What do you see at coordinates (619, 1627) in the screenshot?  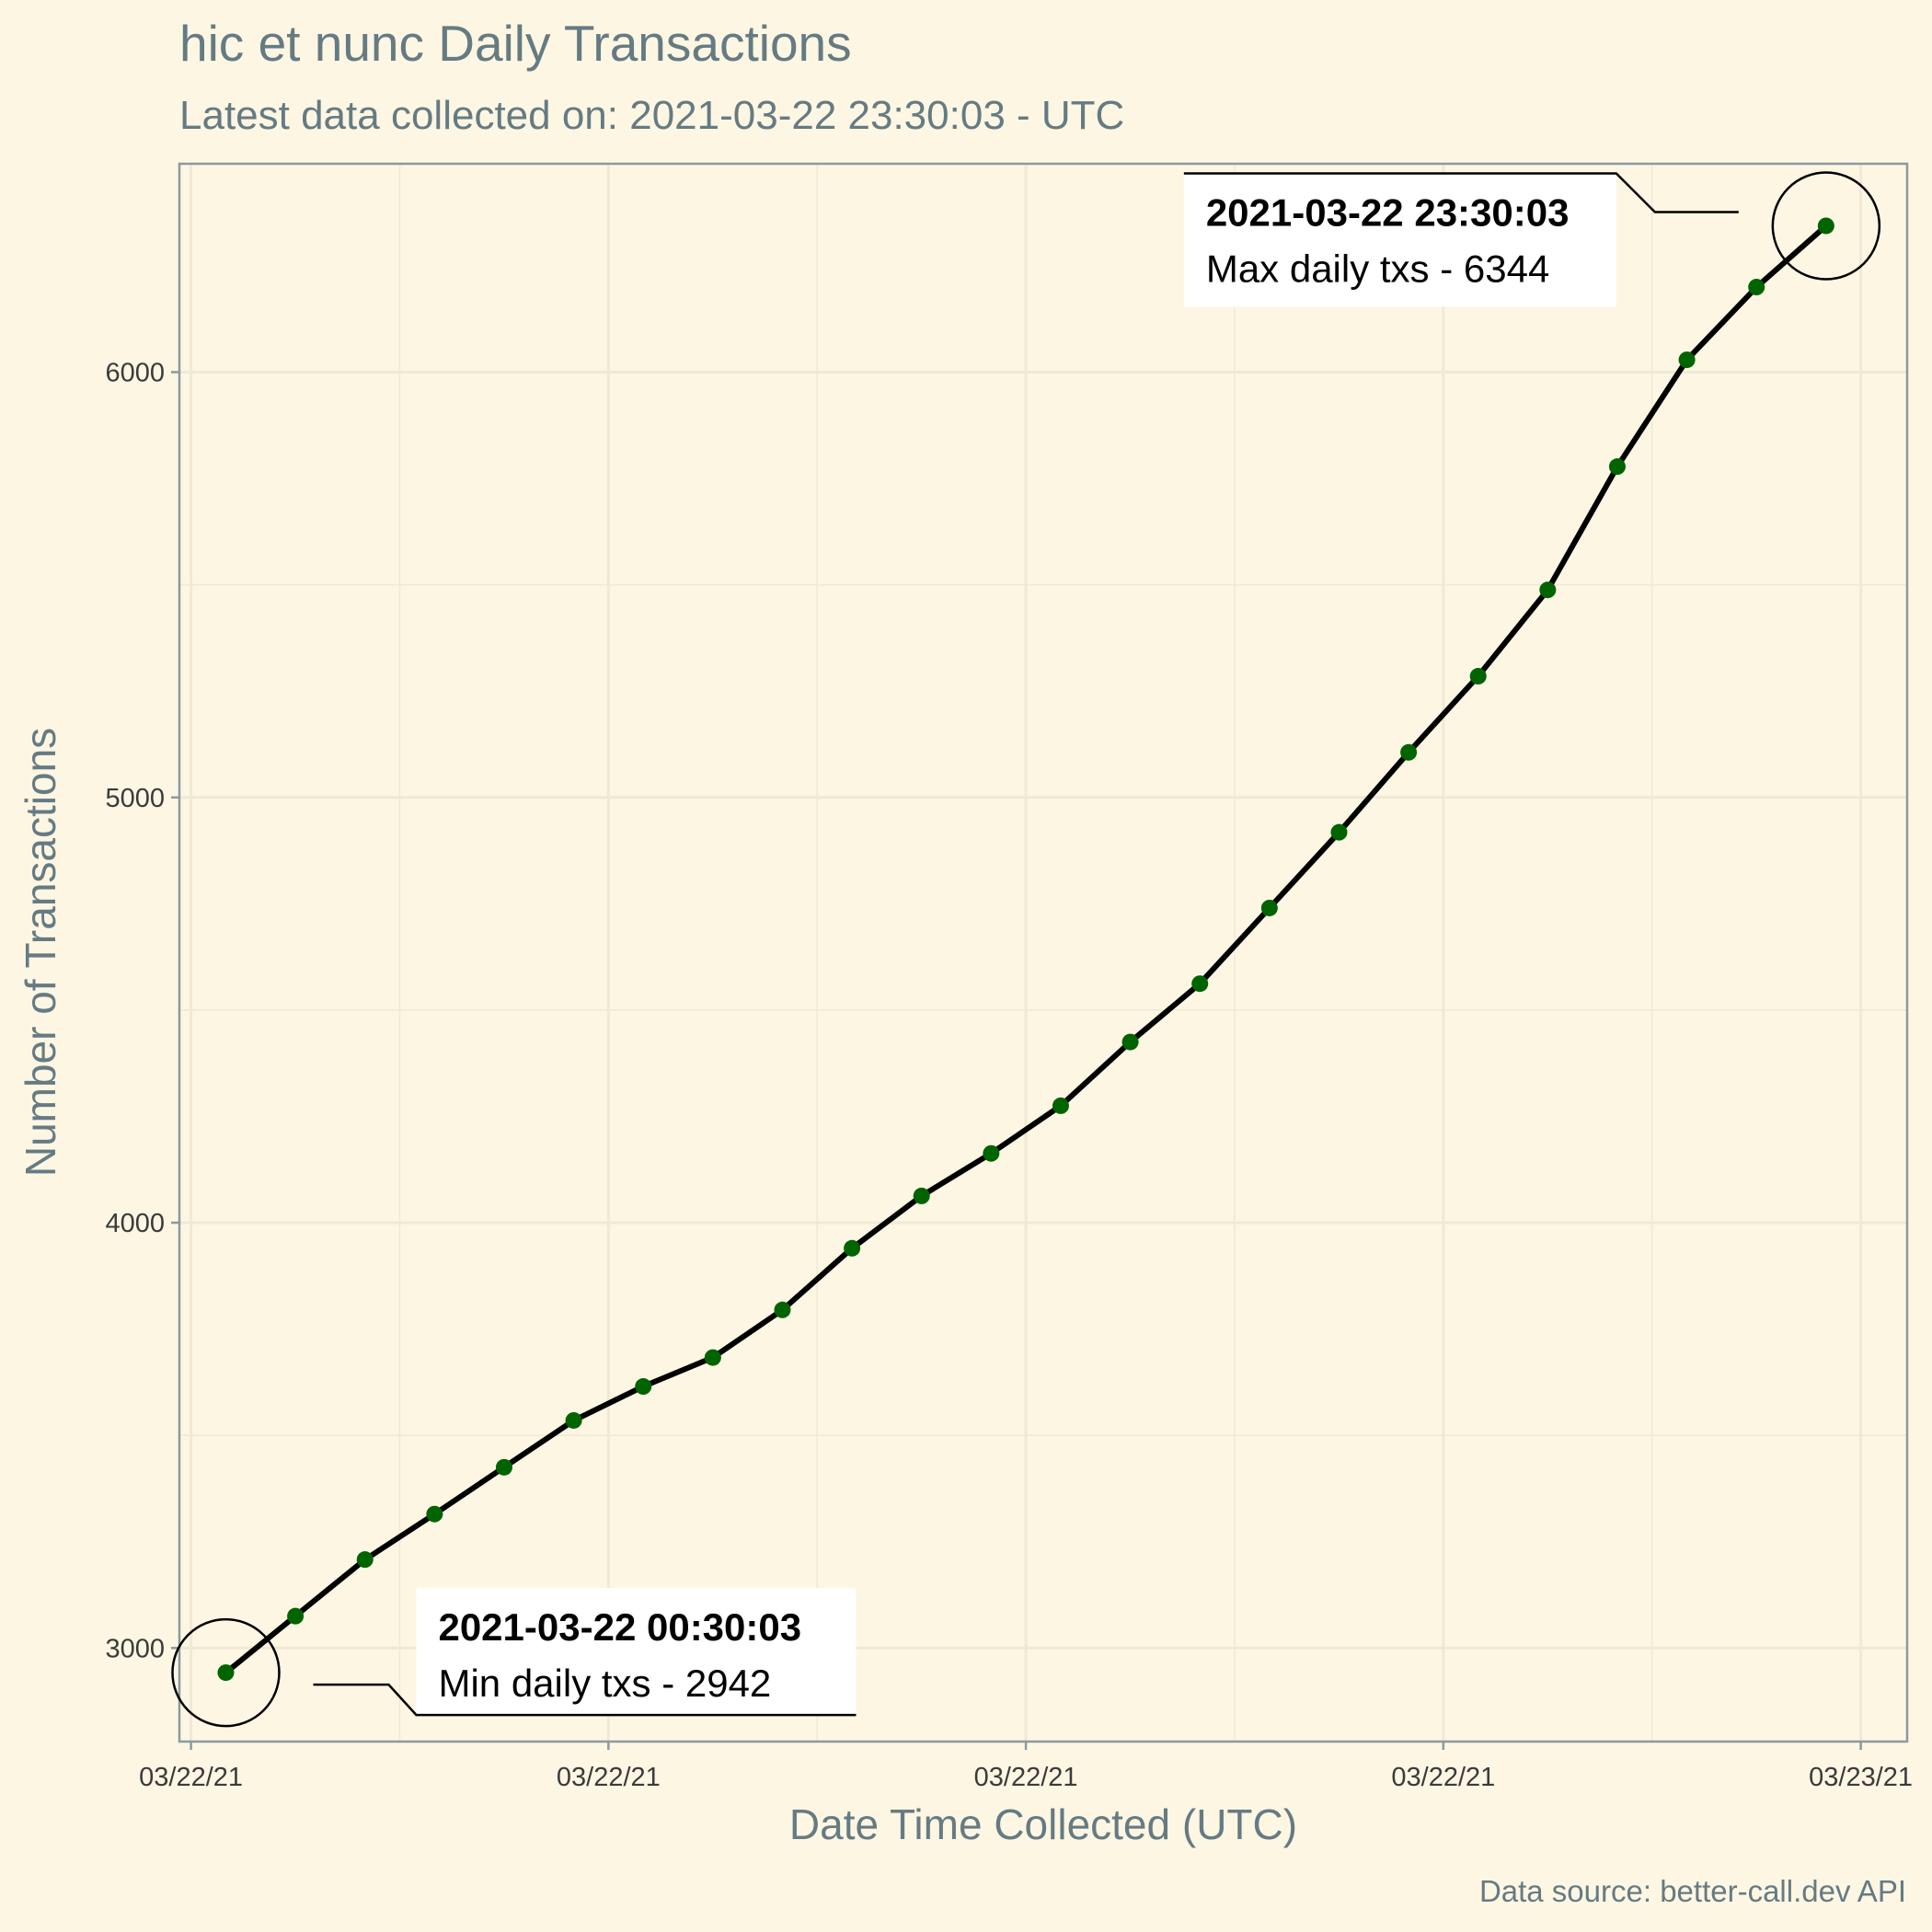 I see `min-label-timestamp: 2021-03-22 00:30:03` at bounding box center [619, 1627].